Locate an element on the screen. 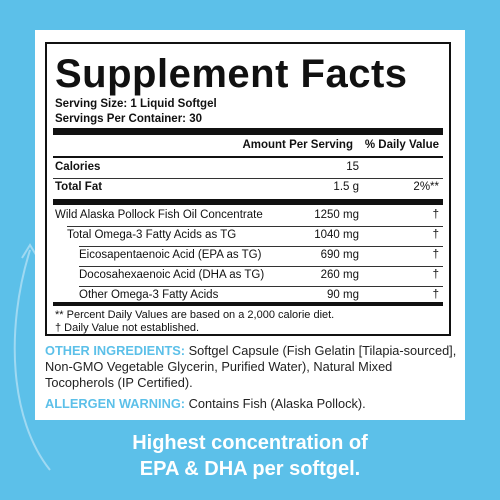 The height and width of the screenshot is (500, 500). amount: 1040 mg is located at coordinates (336, 235).